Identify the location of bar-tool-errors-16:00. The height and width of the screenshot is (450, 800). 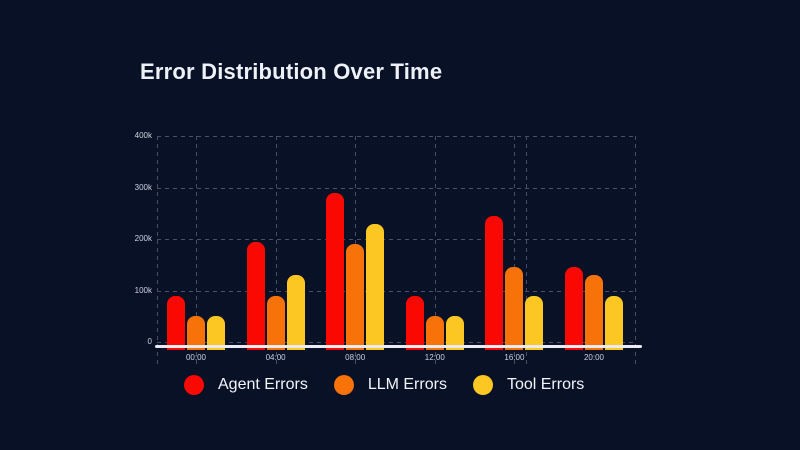
(534, 322).